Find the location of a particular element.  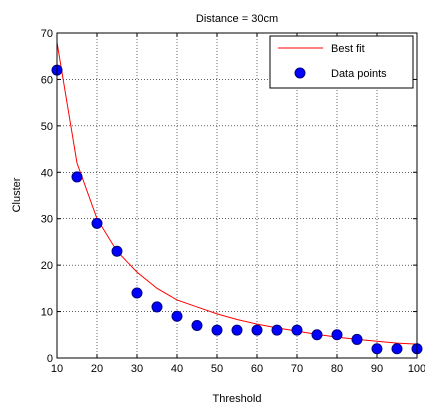

x-tick-label: 10 is located at coordinates (57, 369).